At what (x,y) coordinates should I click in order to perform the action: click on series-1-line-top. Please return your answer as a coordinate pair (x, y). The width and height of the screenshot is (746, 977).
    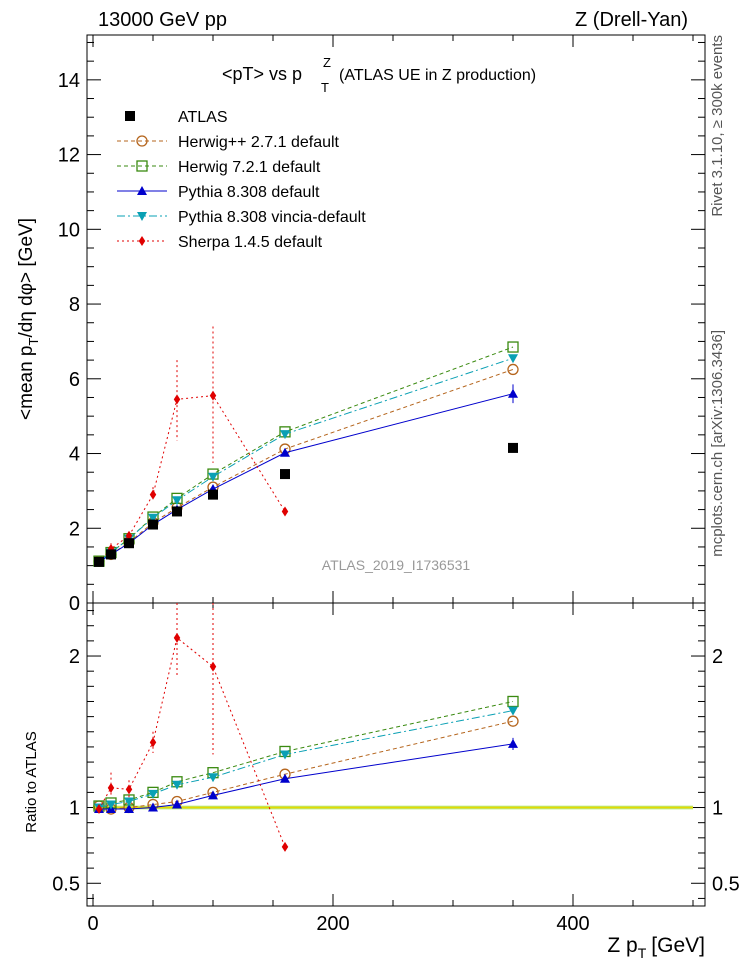
    Looking at the image, I should click on (306, 454).